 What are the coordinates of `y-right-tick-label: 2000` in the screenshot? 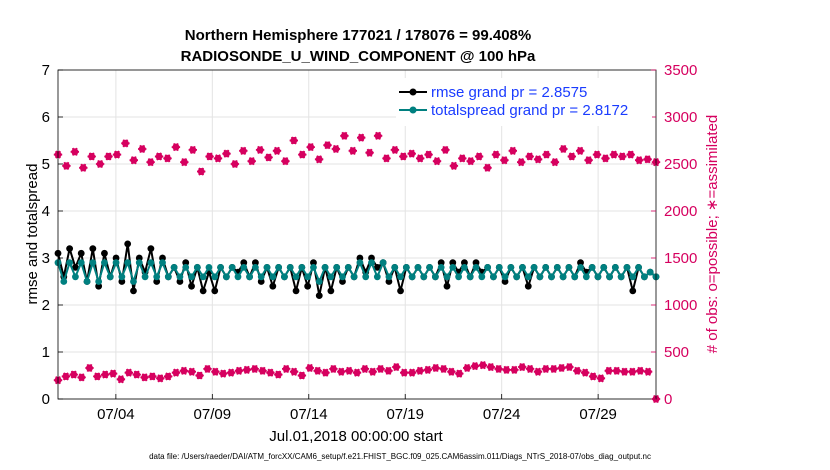 It's located at (680, 211).